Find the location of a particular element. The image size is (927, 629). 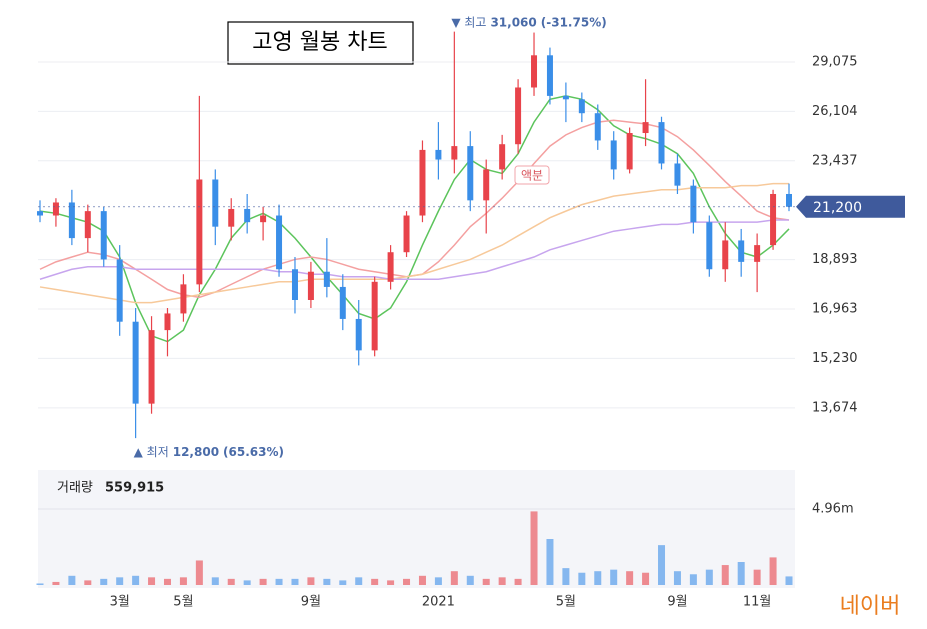

y-tick-label: 23,437 is located at coordinates (835, 160).